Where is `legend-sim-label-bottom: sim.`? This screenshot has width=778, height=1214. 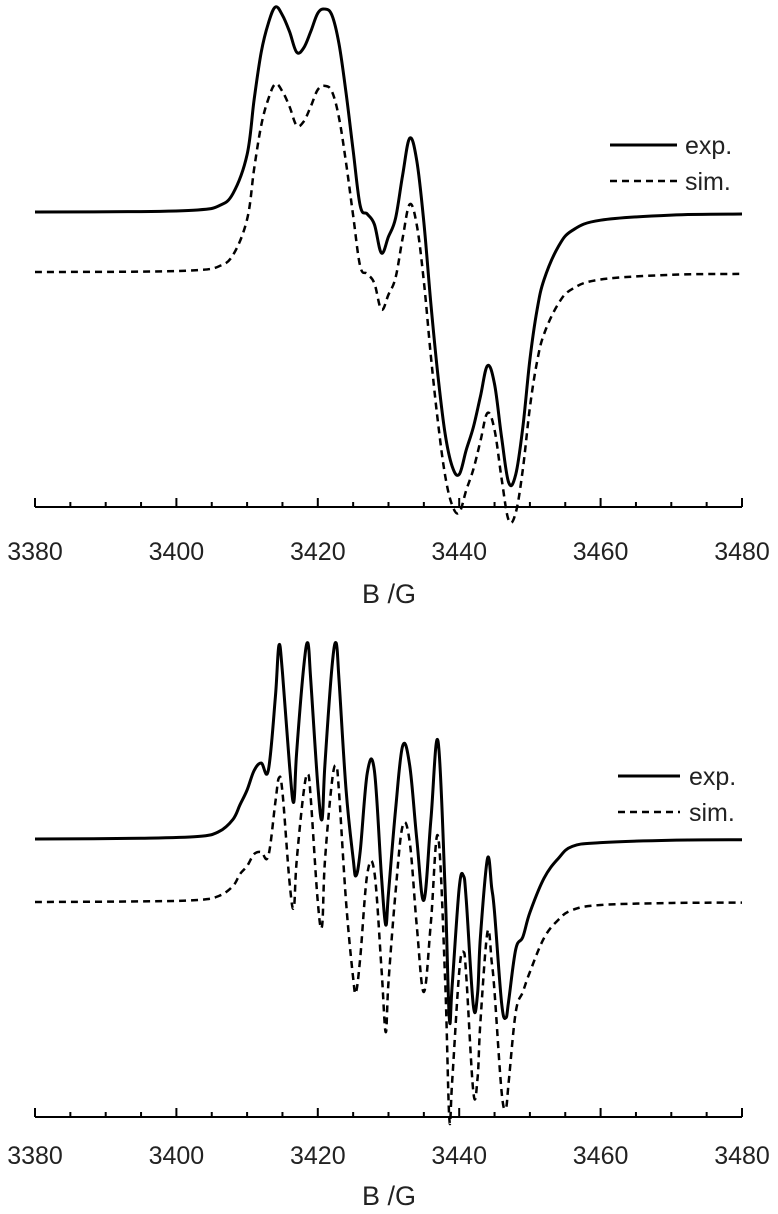 legend-sim-label-bottom: sim. is located at coordinates (712, 813).